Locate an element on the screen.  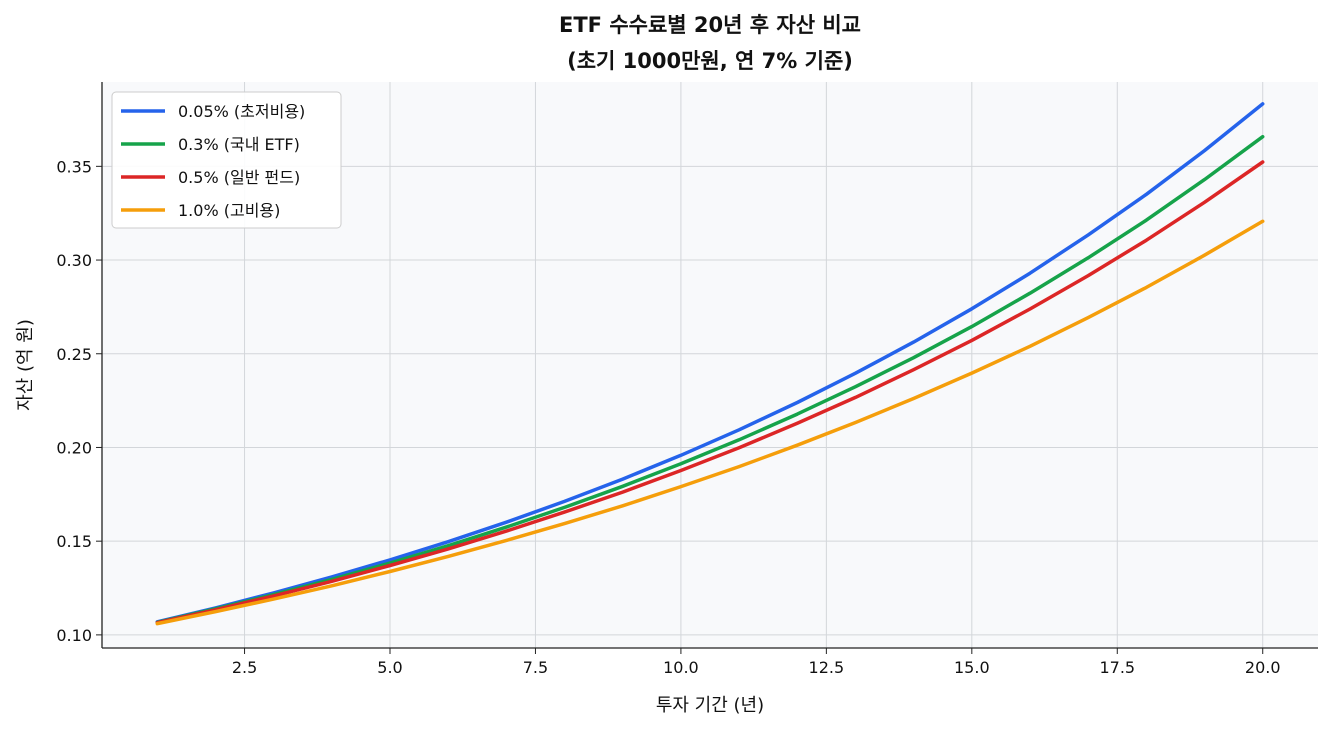
chart-title-line1: ETF 수수료별 20년 후 자산 비교 is located at coordinates (710, 25).